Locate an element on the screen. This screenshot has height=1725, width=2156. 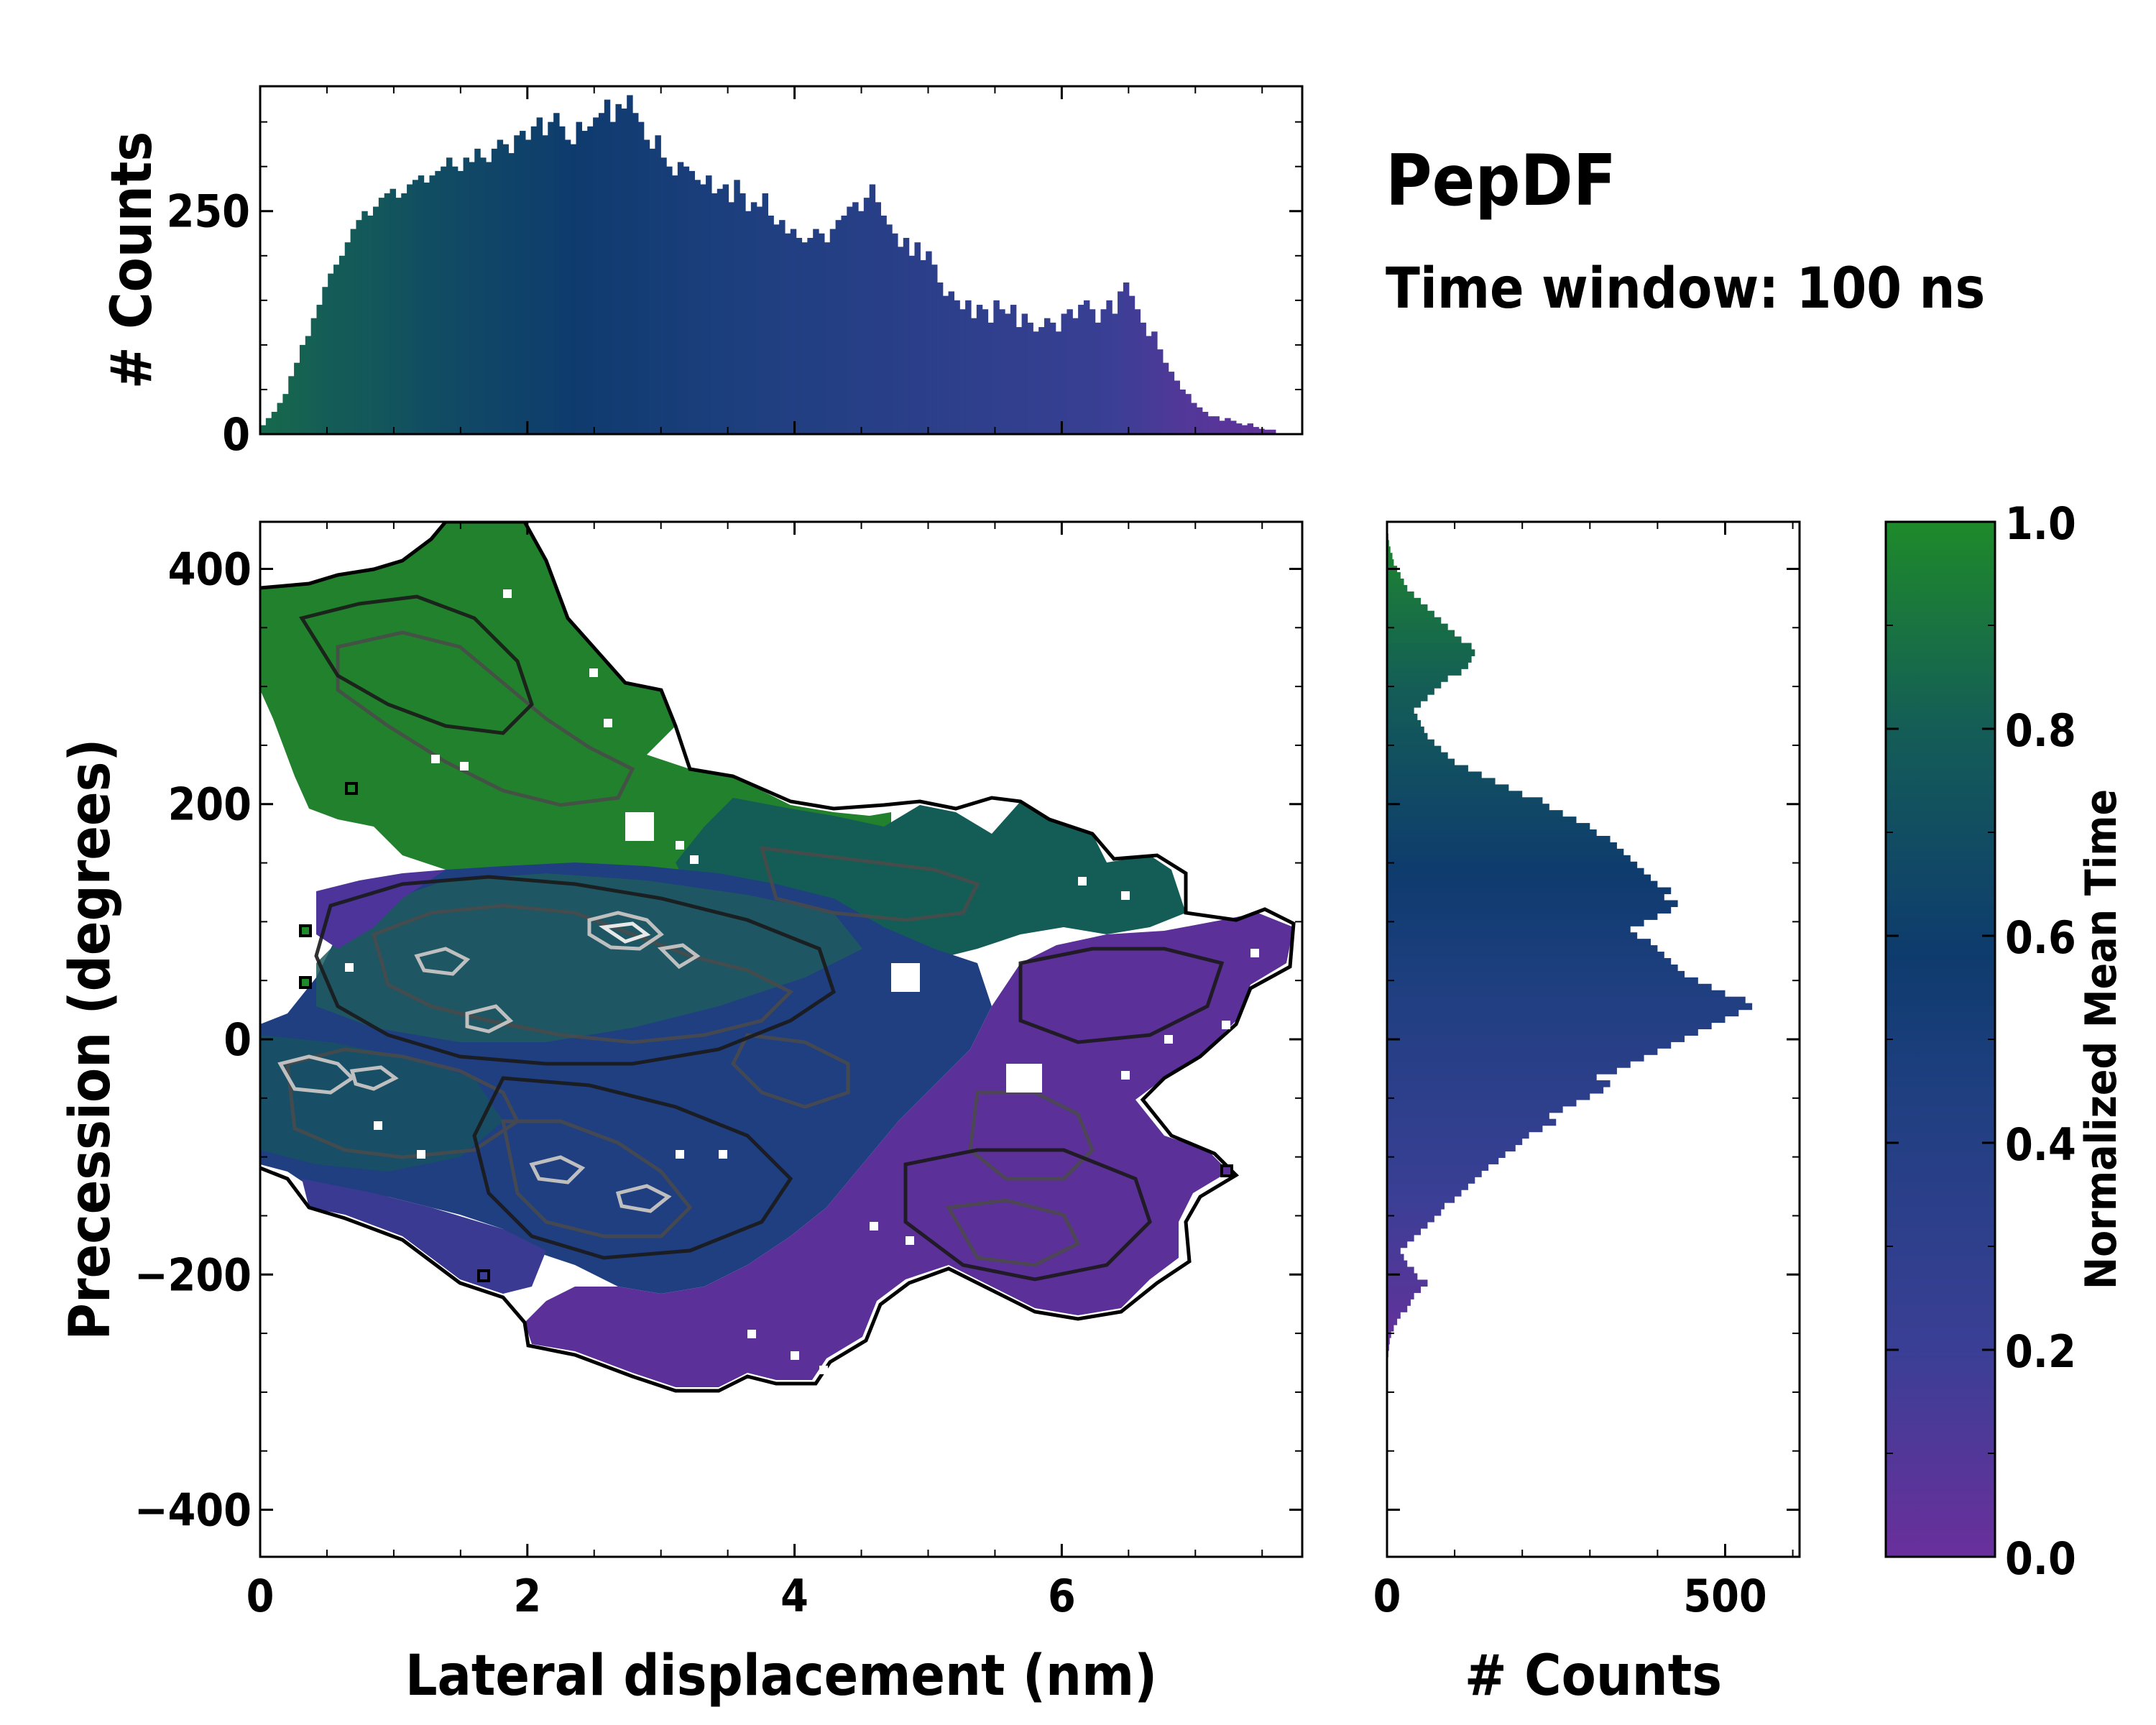
colorbar-tick-label: 0.8 is located at coordinates (2040, 730).